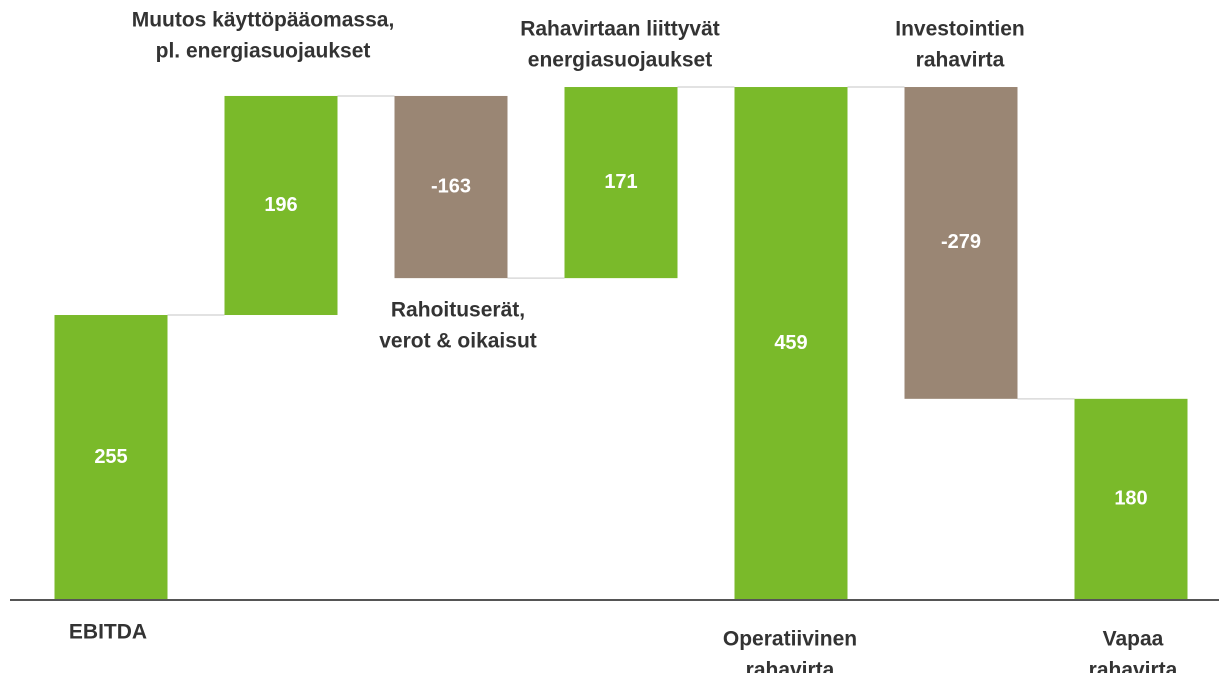 This screenshot has height=673, width=1219. I want to click on value-label: -163, so click(451, 186).